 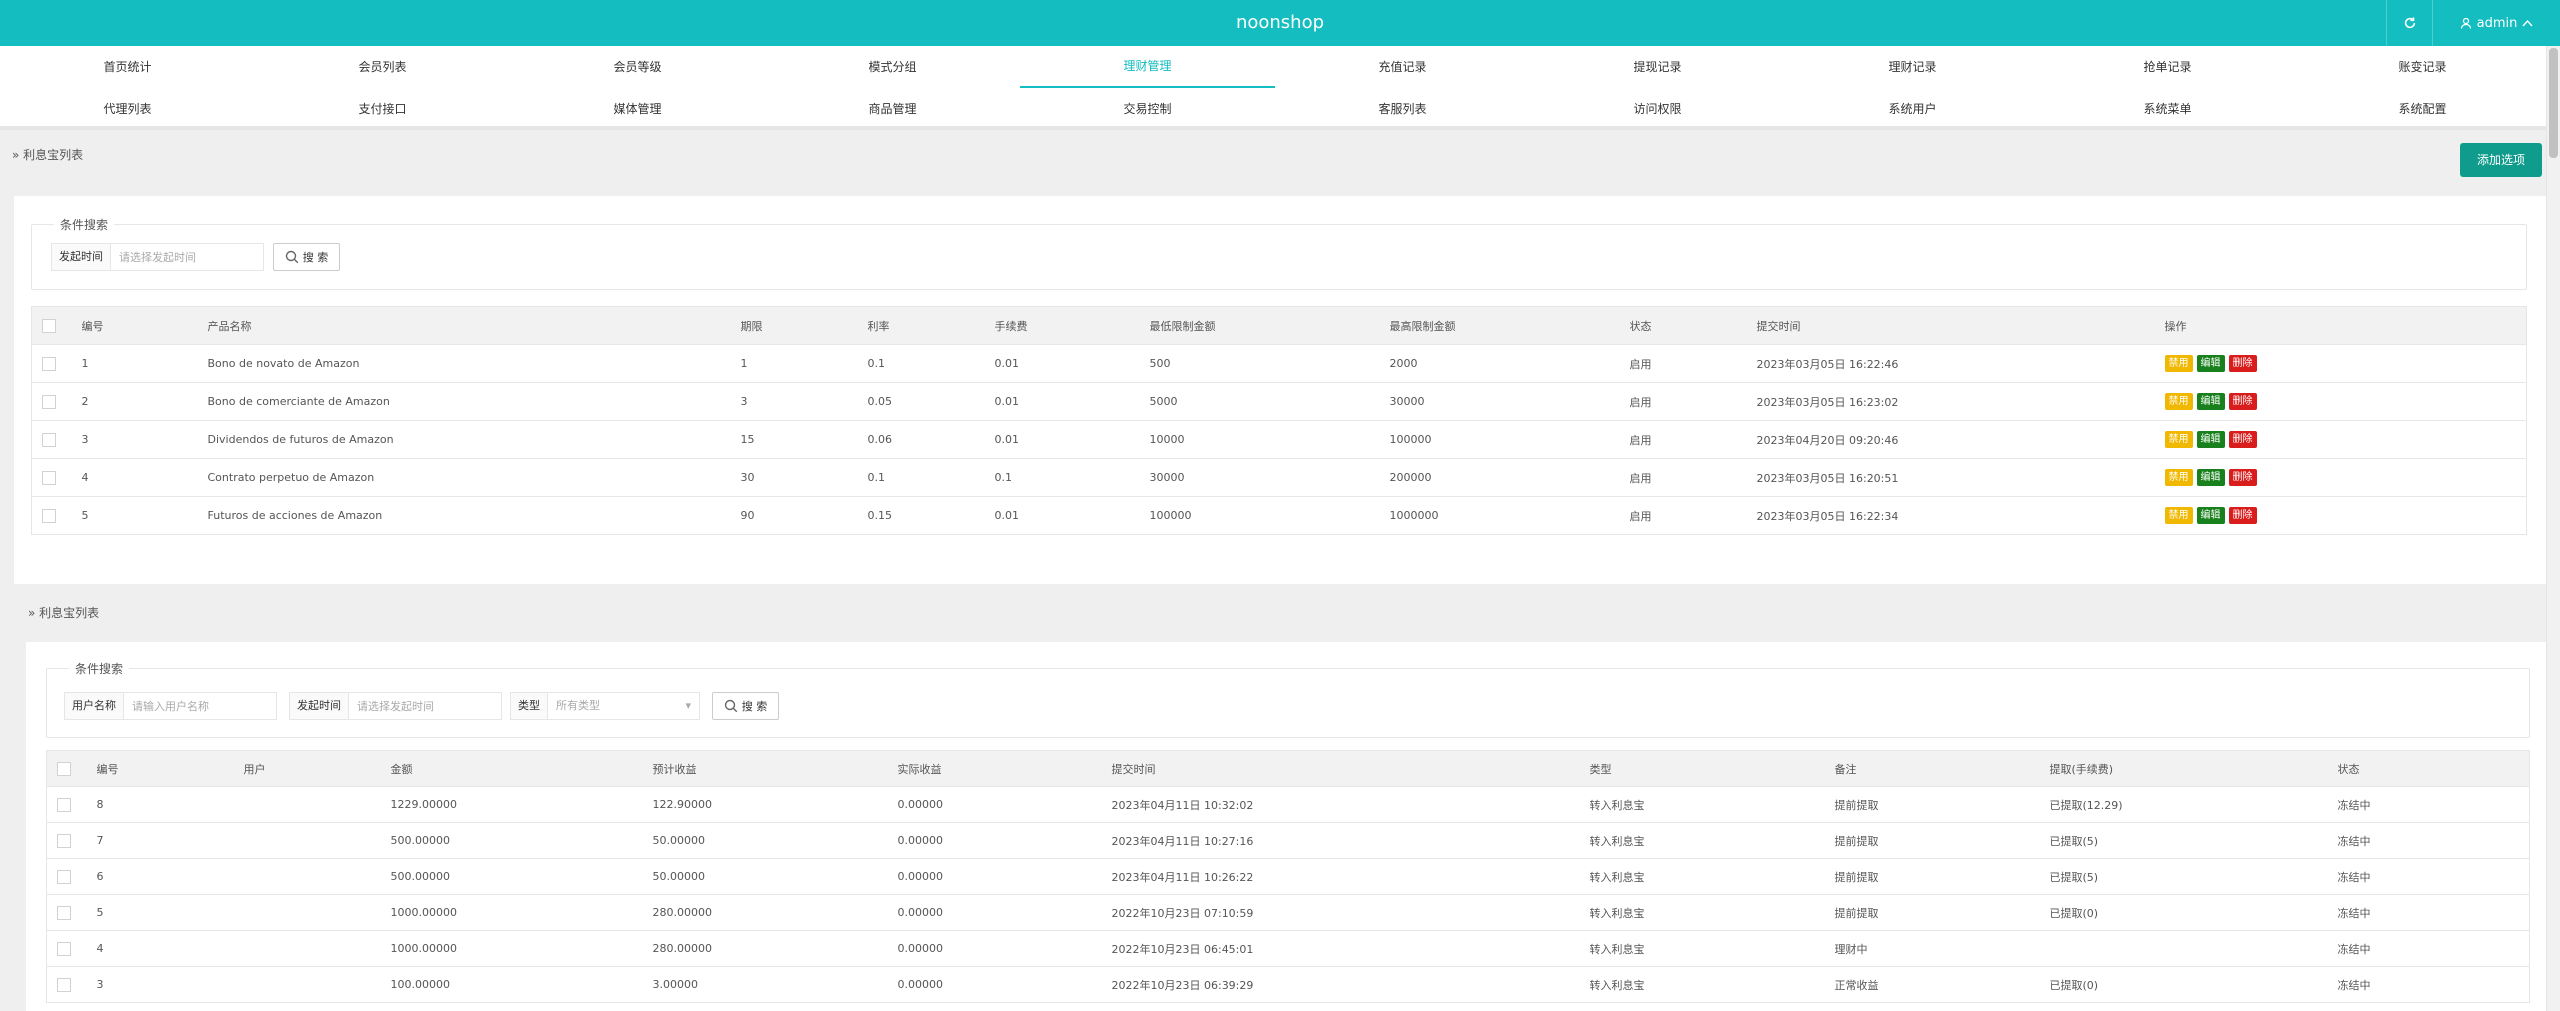 I want to click on nav-item: 支付接口, so click(x=382, y=109).